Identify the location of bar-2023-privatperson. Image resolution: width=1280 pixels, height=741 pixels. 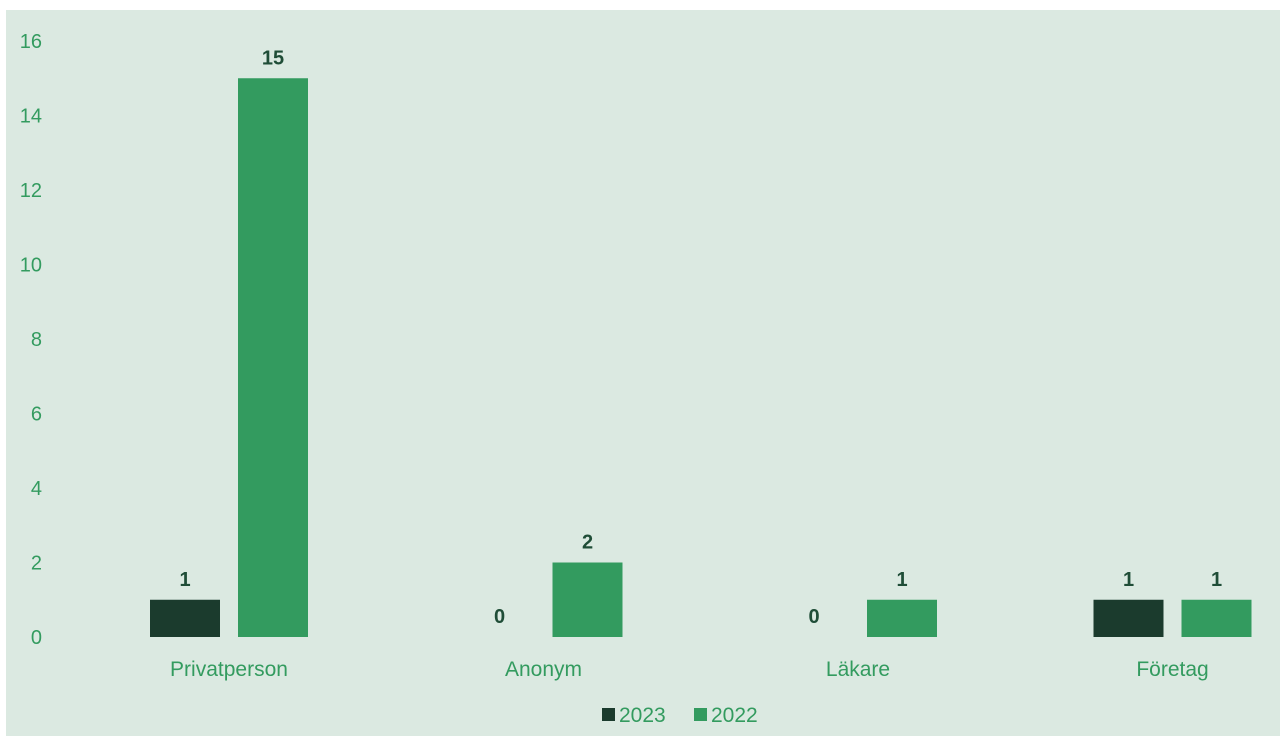
(185, 618).